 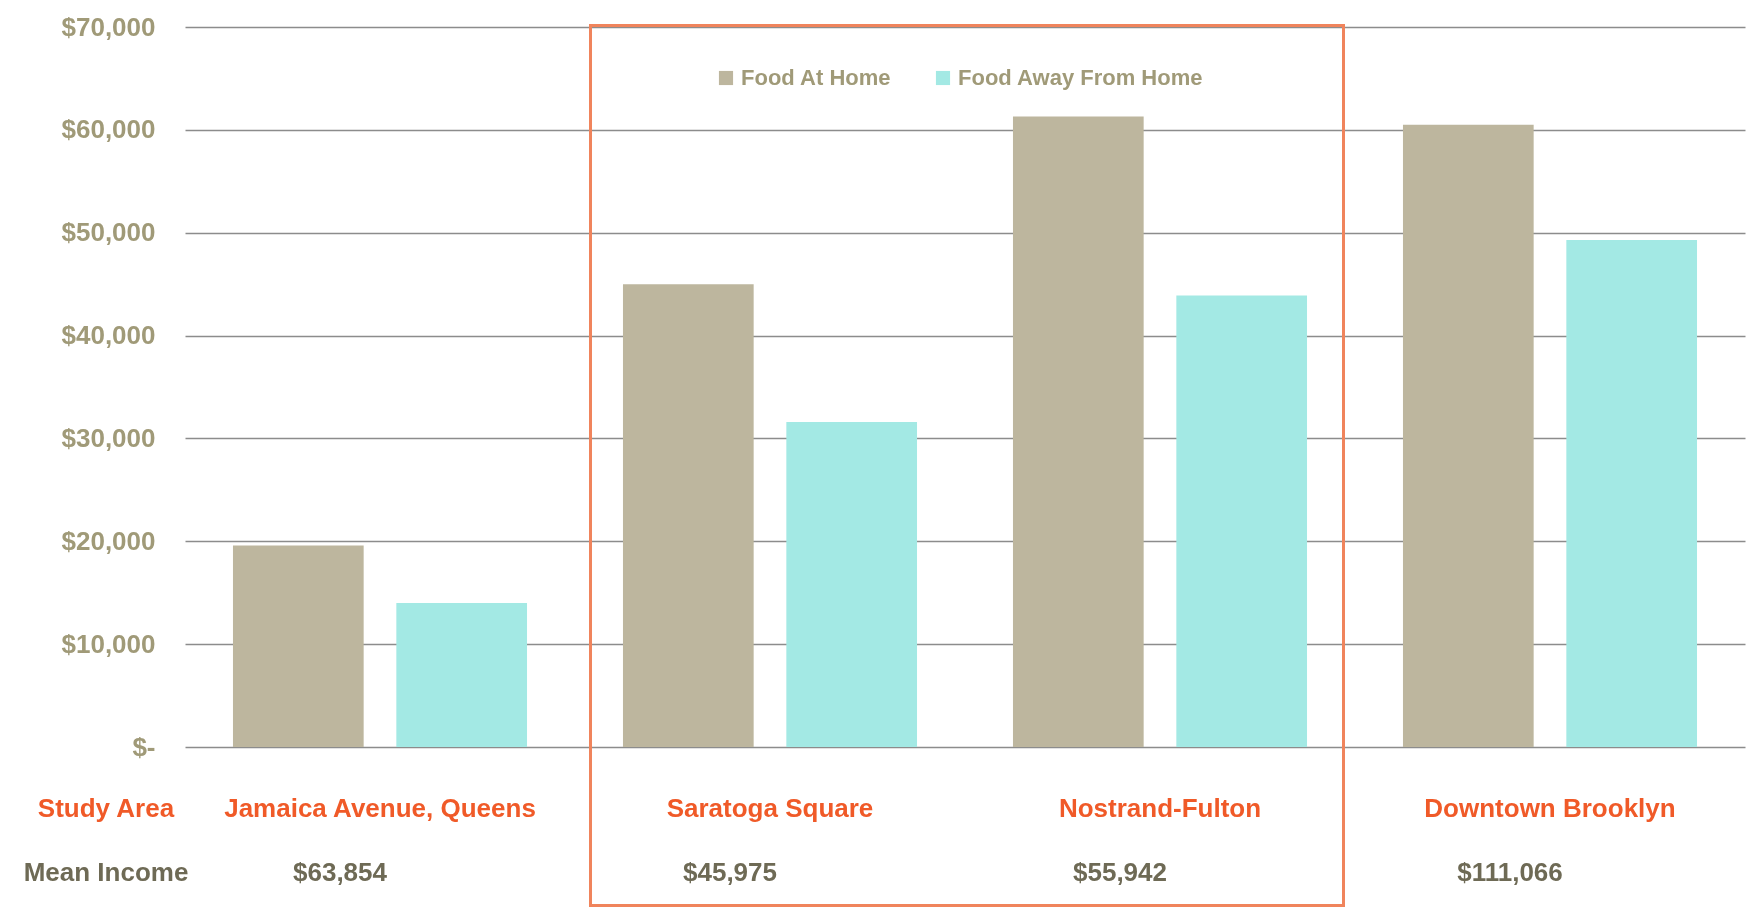 What do you see at coordinates (380, 807) in the screenshot?
I see `x-tick-label: Jamaica Avenue, Queens` at bounding box center [380, 807].